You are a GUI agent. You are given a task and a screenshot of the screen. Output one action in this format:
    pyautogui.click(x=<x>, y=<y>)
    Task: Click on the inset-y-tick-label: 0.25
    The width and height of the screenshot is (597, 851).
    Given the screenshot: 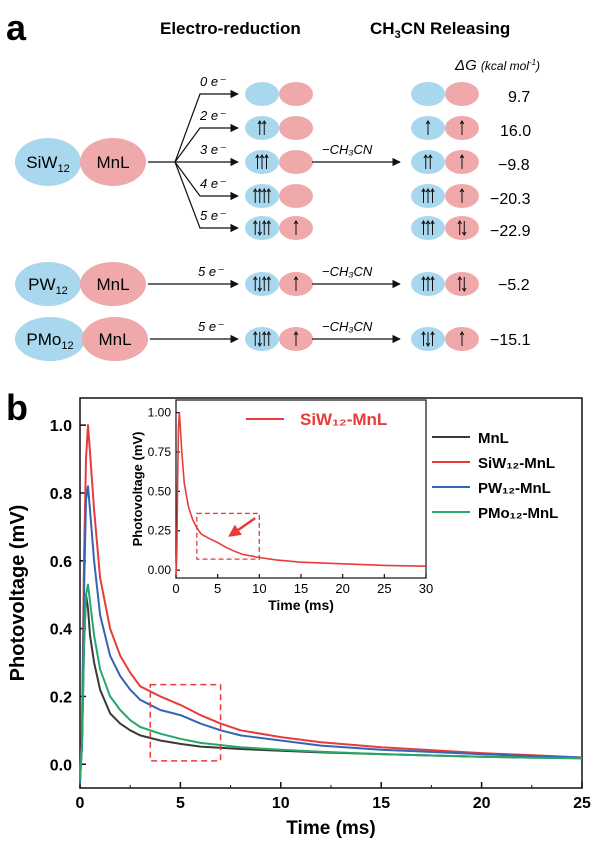 What is the action you would take?
    pyautogui.click(x=160, y=531)
    